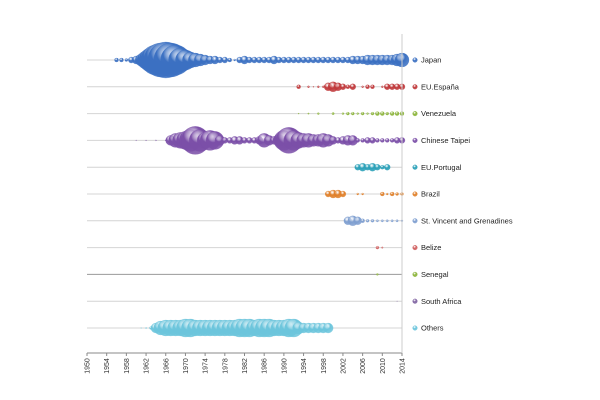 The width and height of the screenshot is (600, 400). What do you see at coordinates (147, 366) in the screenshot?
I see `x-tick-label: 1962` at bounding box center [147, 366].